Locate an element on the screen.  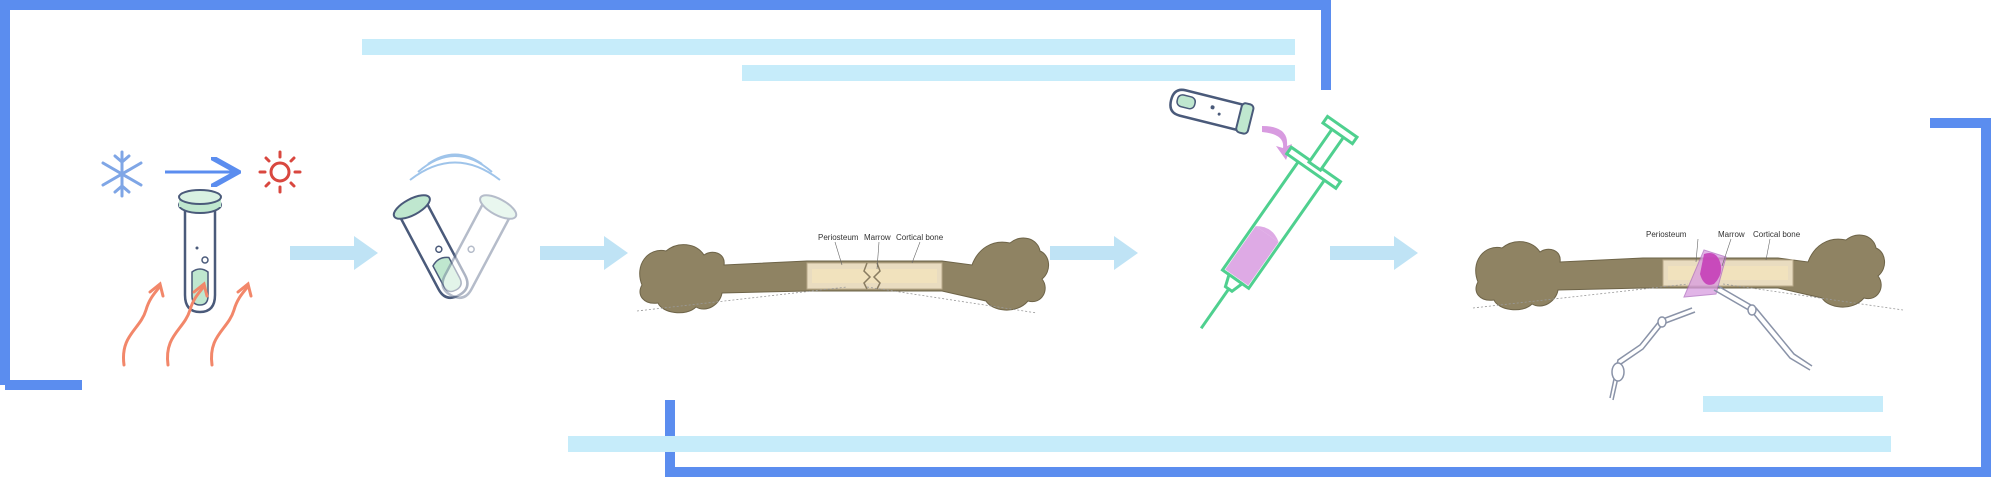
test-tube-with-heat-icon is located at coordinates (187, 278).